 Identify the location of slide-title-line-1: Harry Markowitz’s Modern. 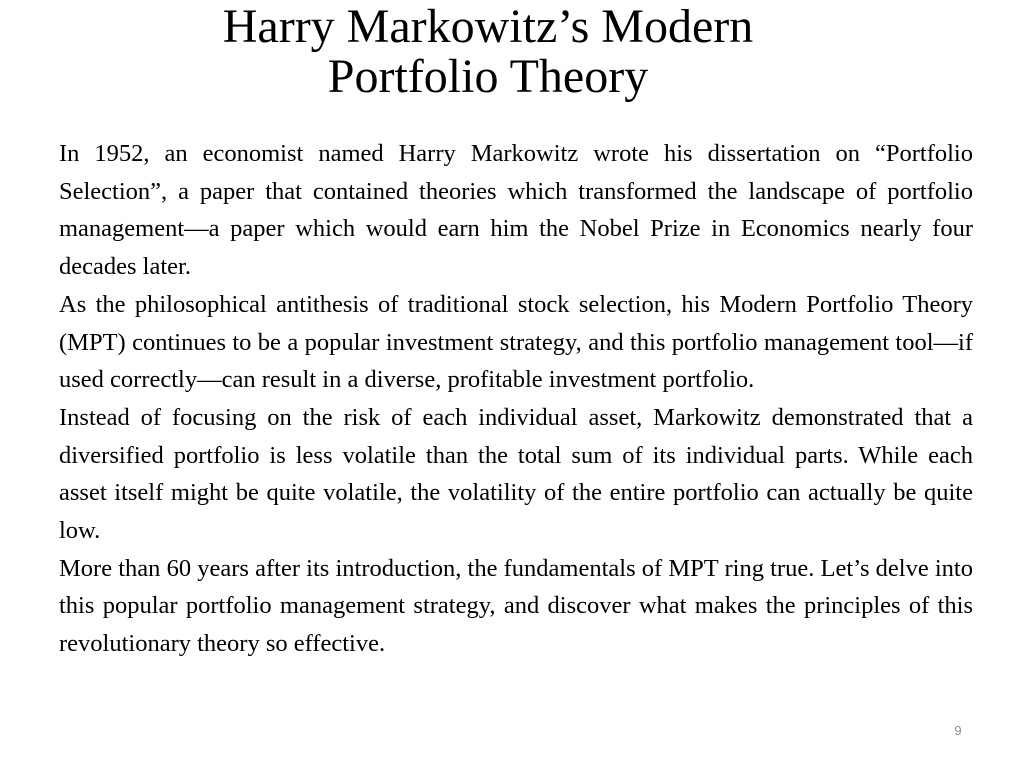
(488, 26).